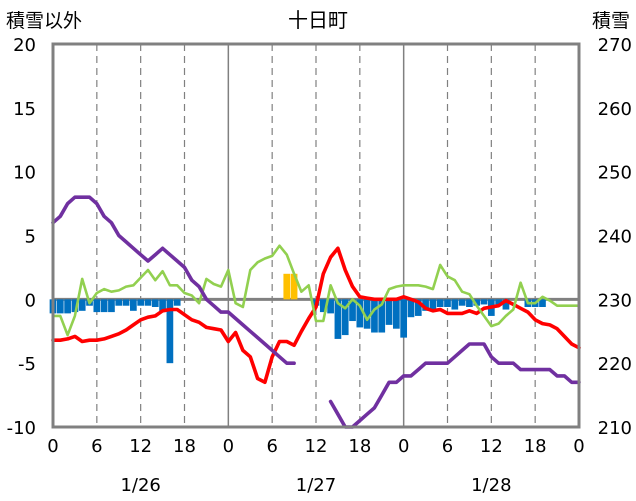 Image resolution: width=636 pixels, height=501 pixels. Describe the element at coordinates (24, 109) in the screenshot. I see `y-left-tick-label: 15` at that location.